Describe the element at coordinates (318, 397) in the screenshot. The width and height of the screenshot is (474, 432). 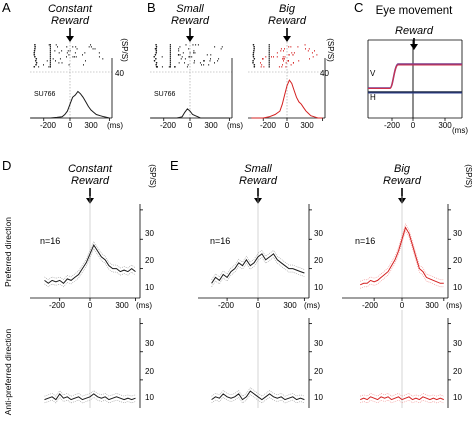
I see `panel-e-ytick-bot-3: 10` at that location.